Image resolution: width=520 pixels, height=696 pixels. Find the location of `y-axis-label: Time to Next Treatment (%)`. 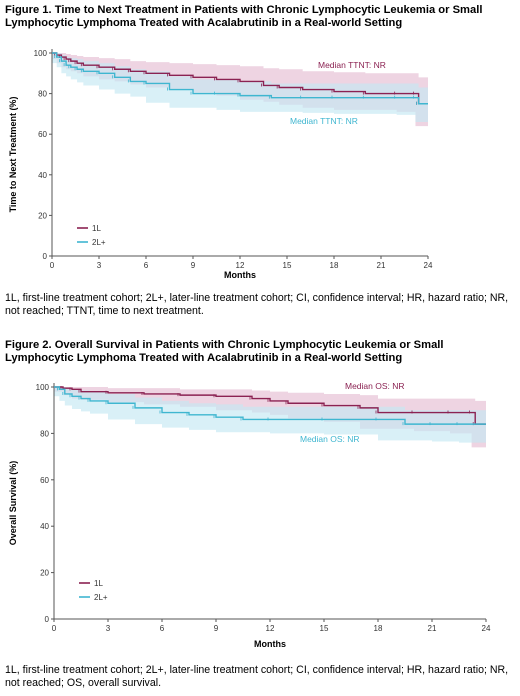

y-axis-label: Time to Next Treatment (%) is located at coordinates (13, 155).